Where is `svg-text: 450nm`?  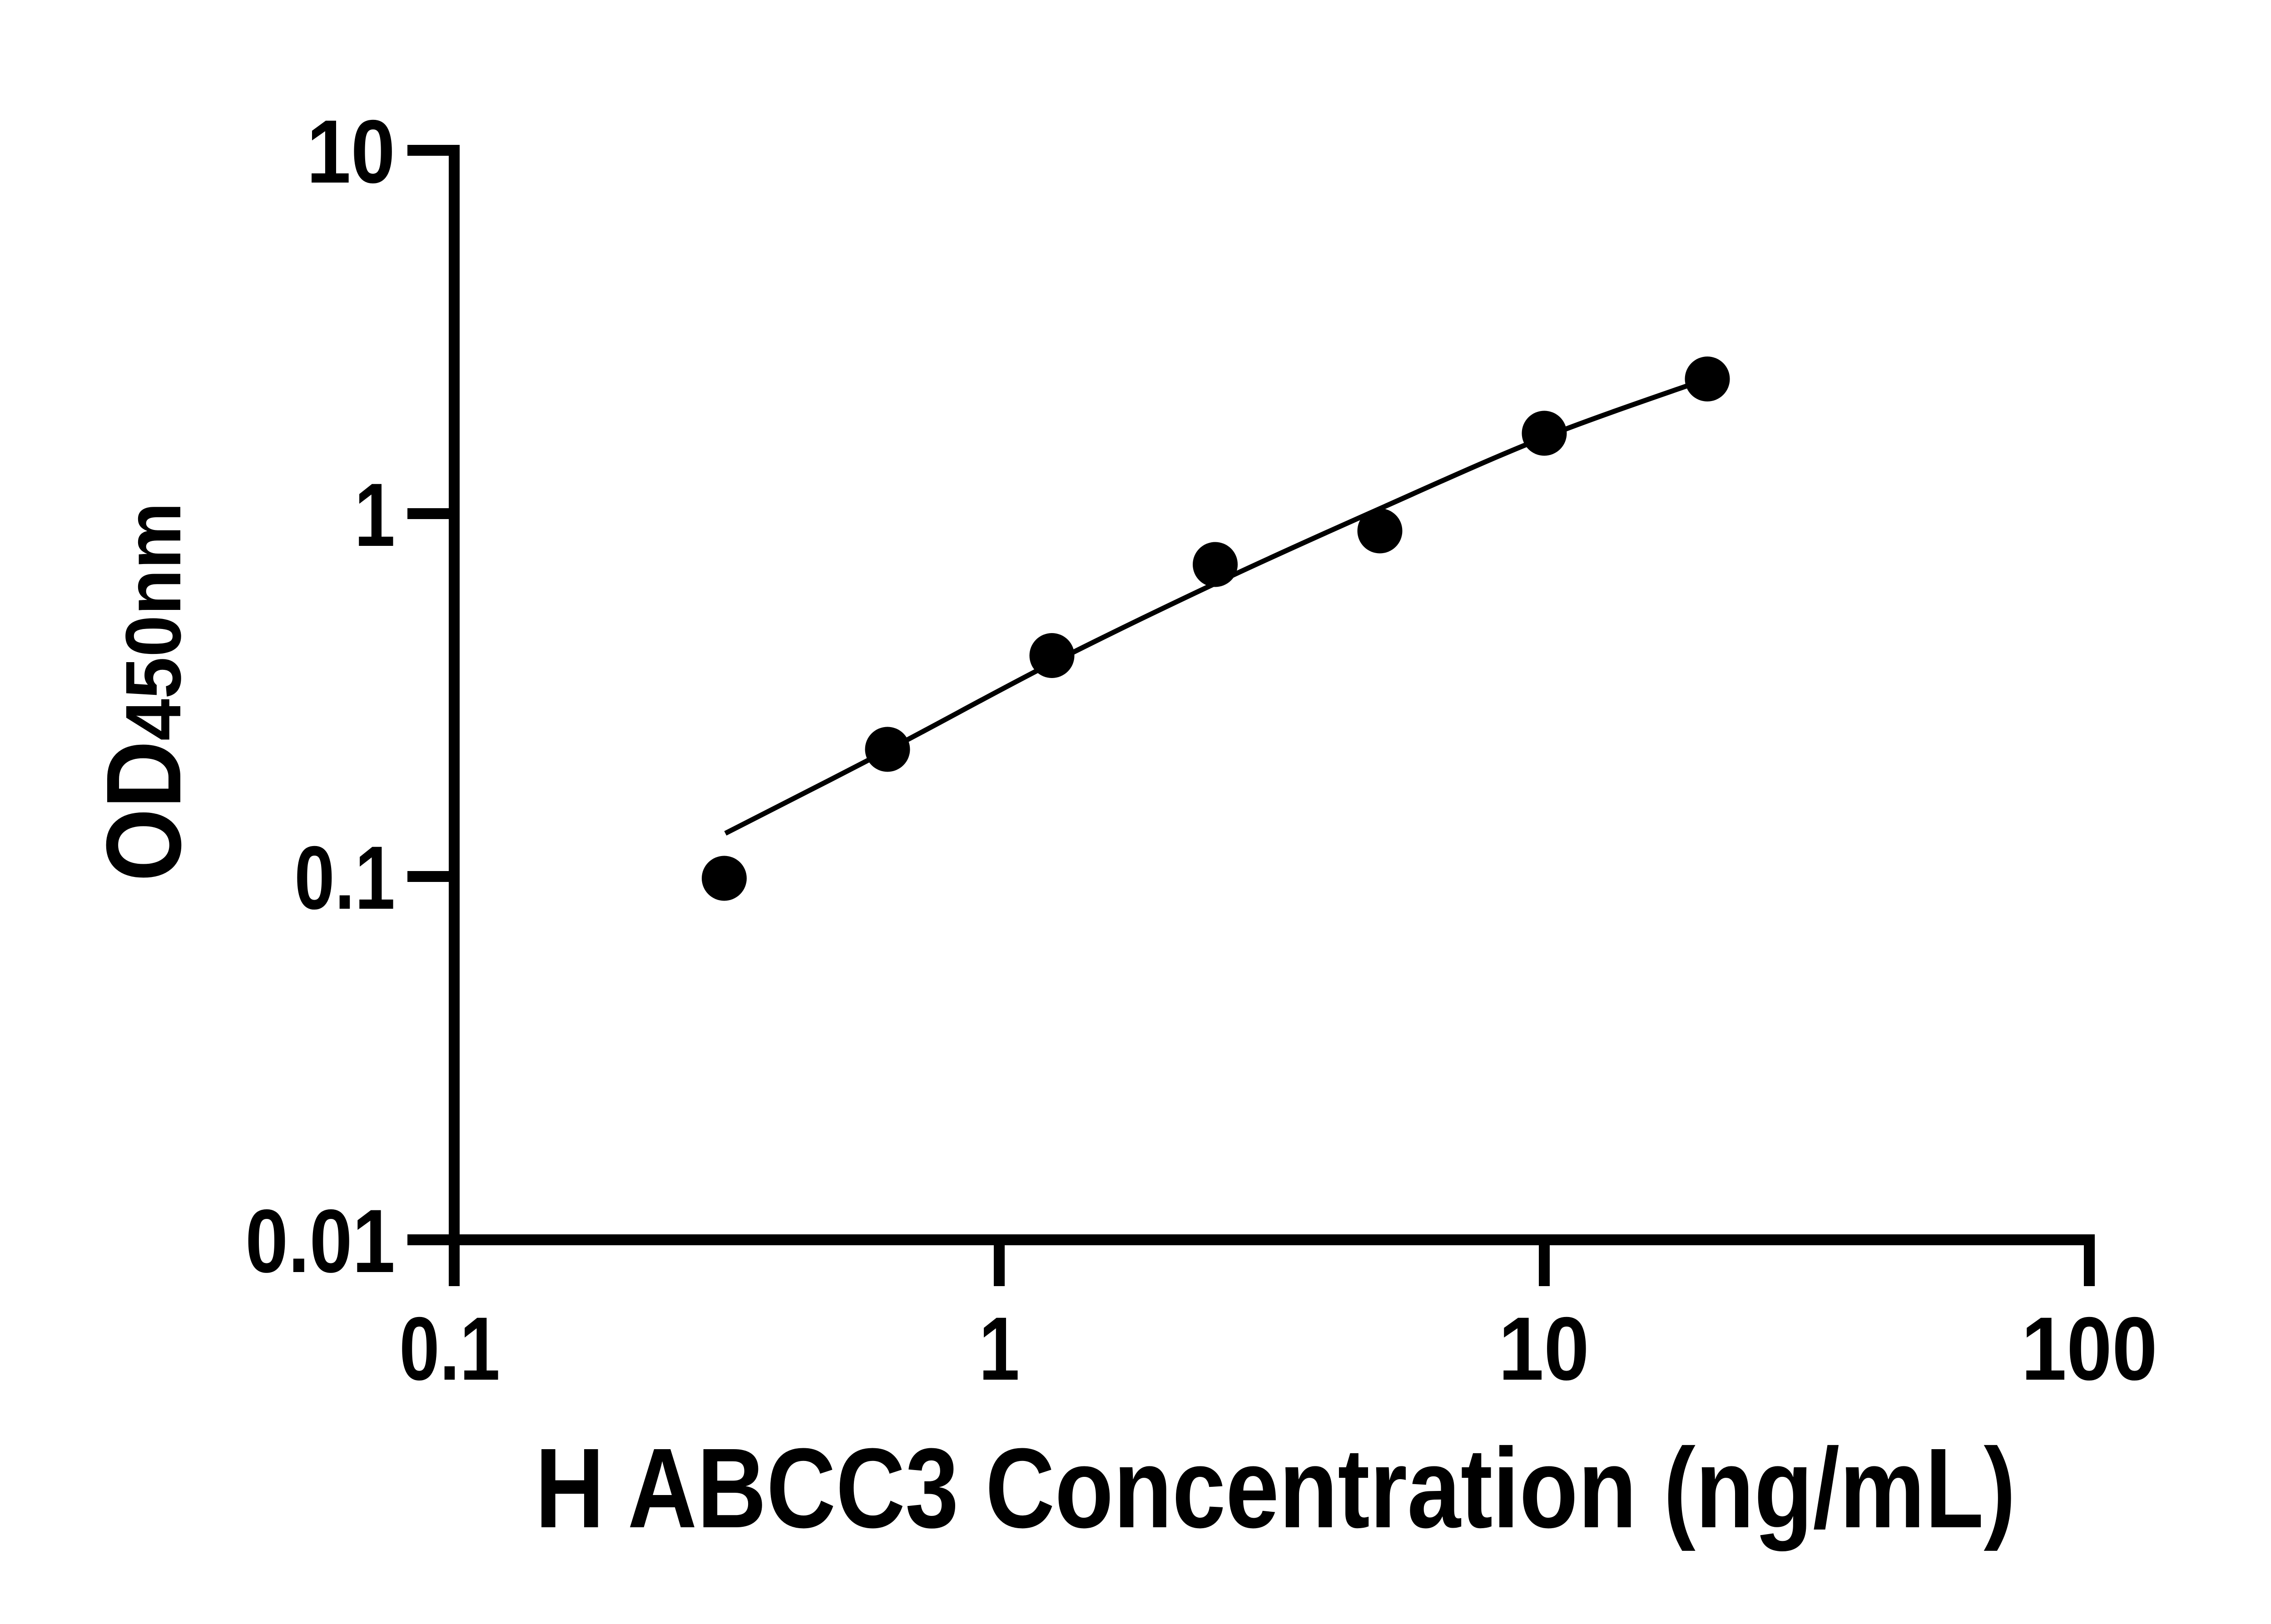
svg-text: 450nm is located at coordinates (153, 621).